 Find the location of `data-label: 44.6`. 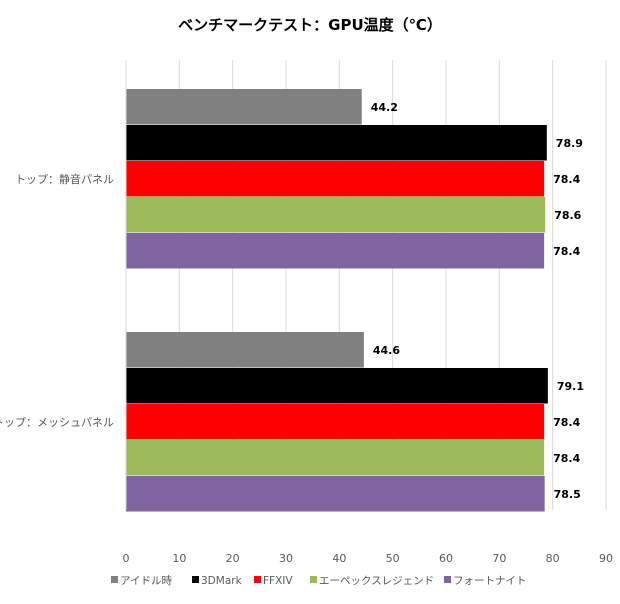

data-label: 44.6 is located at coordinates (386, 350).